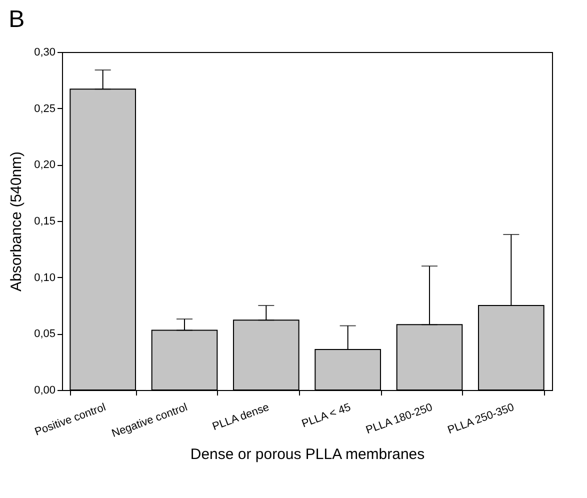 This screenshot has height=498, width=587. I want to click on chart-title: B, so click(16, 19).